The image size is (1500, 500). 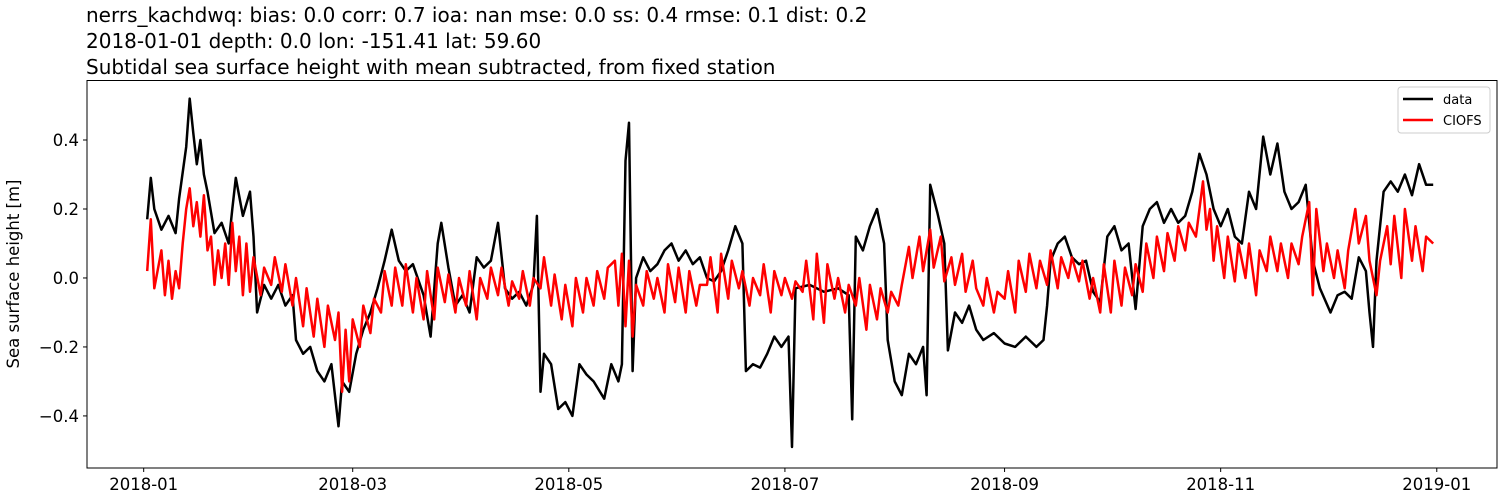 What do you see at coordinates (66, 140) in the screenshot?
I see `y-tick-label: 0.4` at bounding box center [66, 140].